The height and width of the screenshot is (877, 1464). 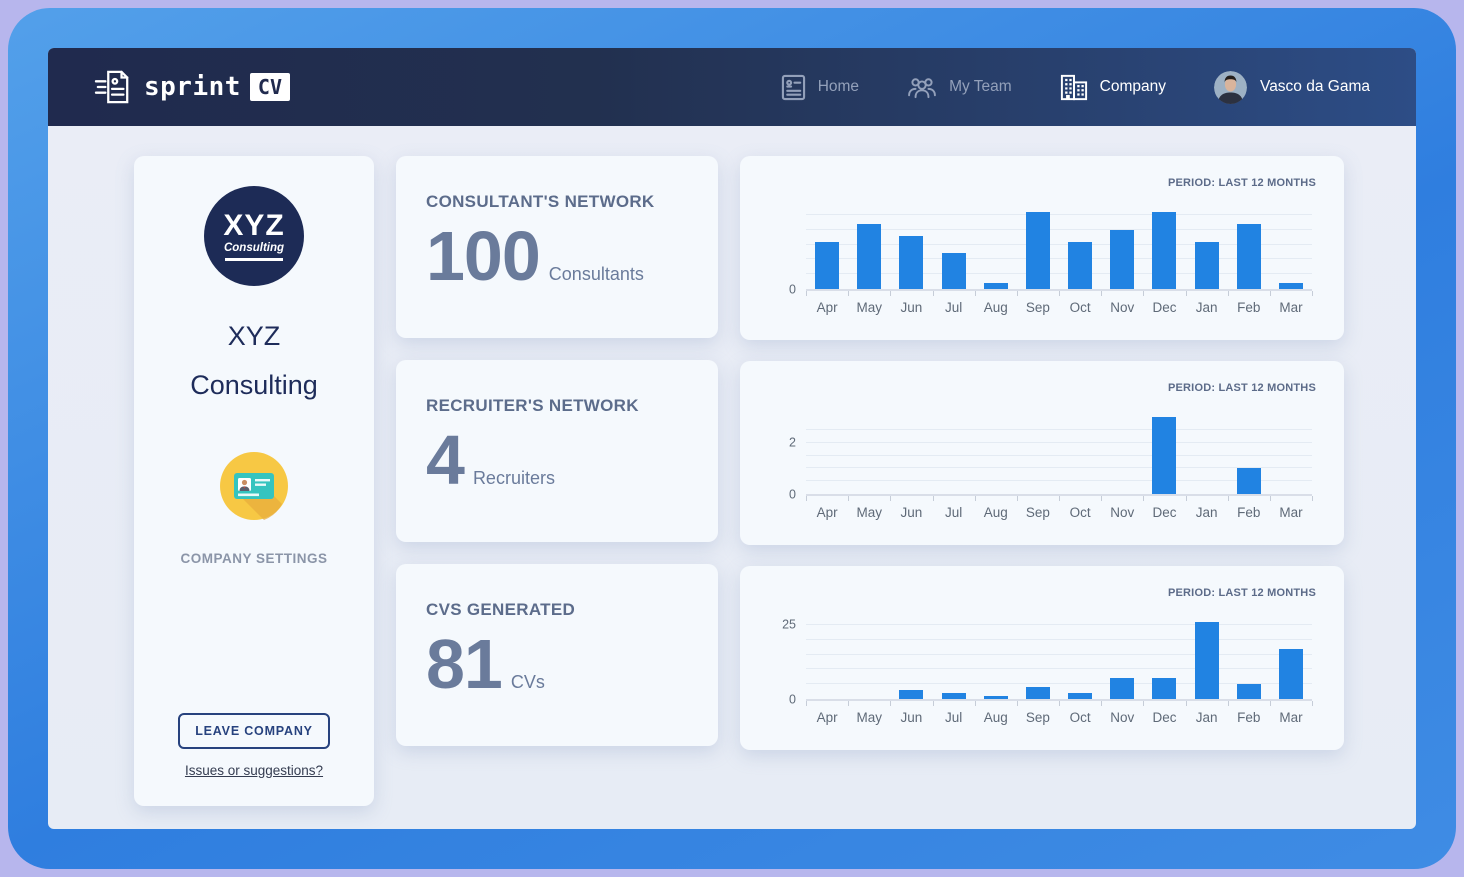 I want to click on company-settings: COMPANY SETTINGS, so click(x=253, y=509).